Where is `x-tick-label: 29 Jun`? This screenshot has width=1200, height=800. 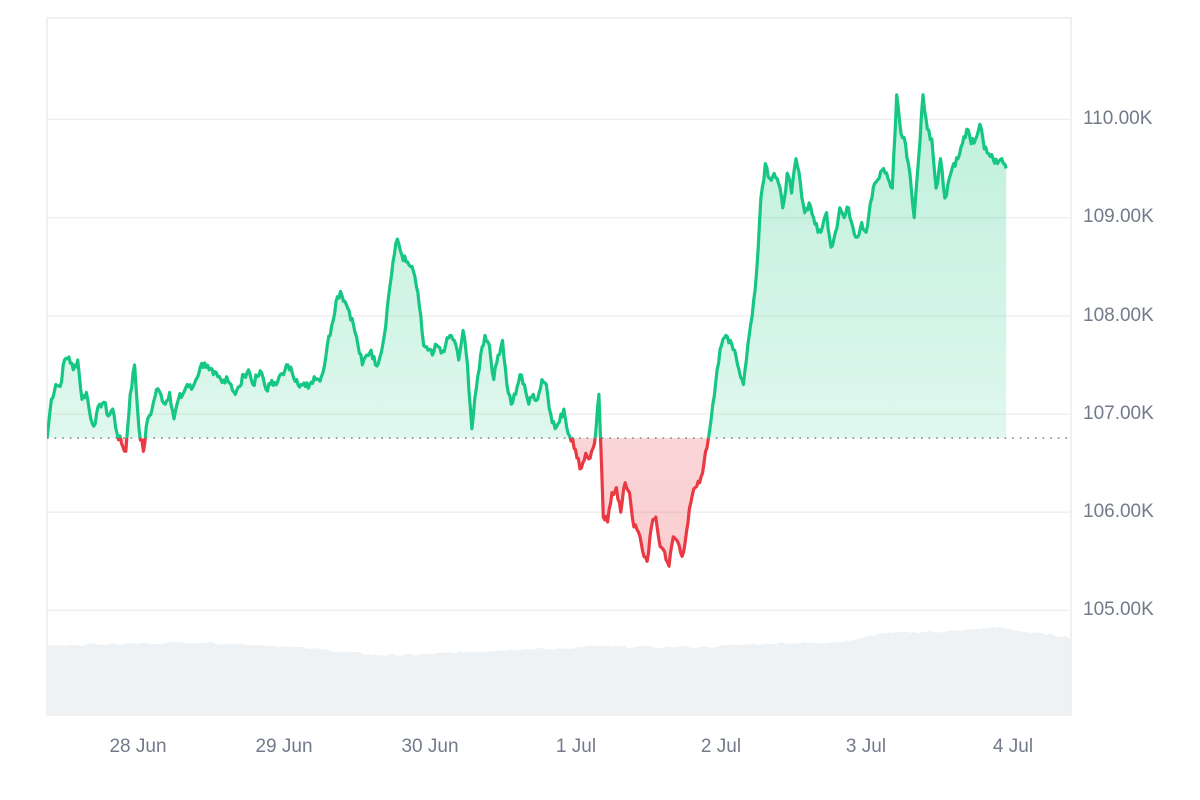
x-tick-label: 29 Jun is located at coordinates (284, 746).